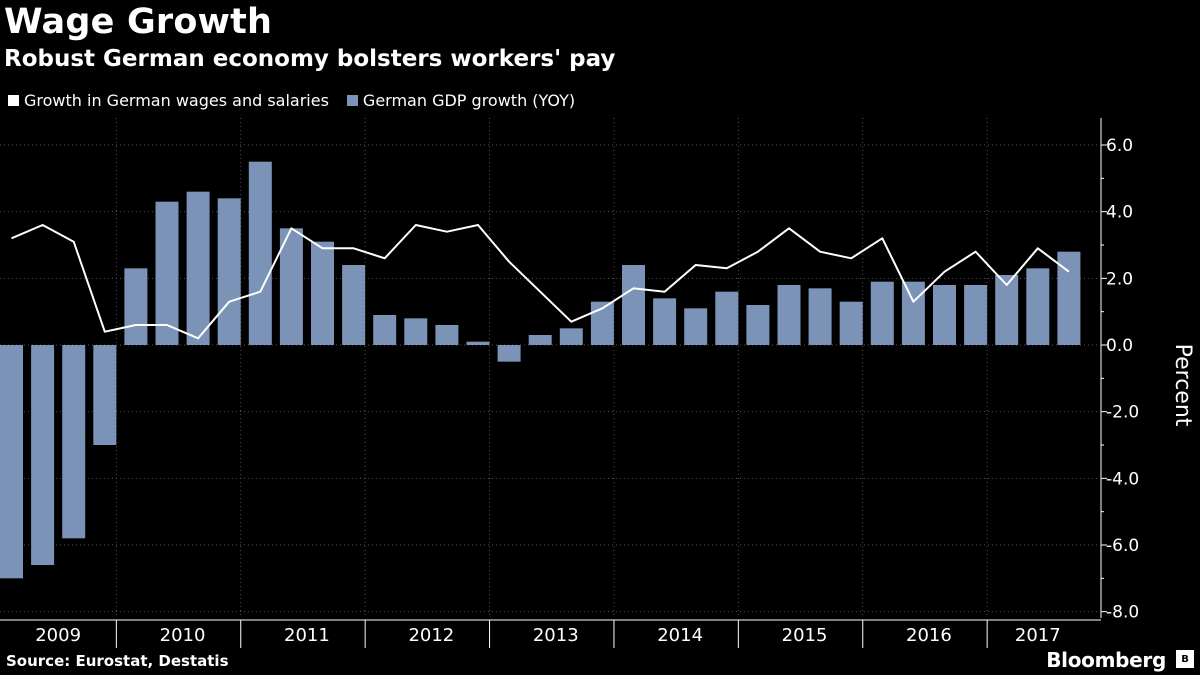 Image resolution: width=1200 pixels, height=675 pixels. I want to click on legend-item-wages: Growth in German wages and salaries, so click(168, 100).